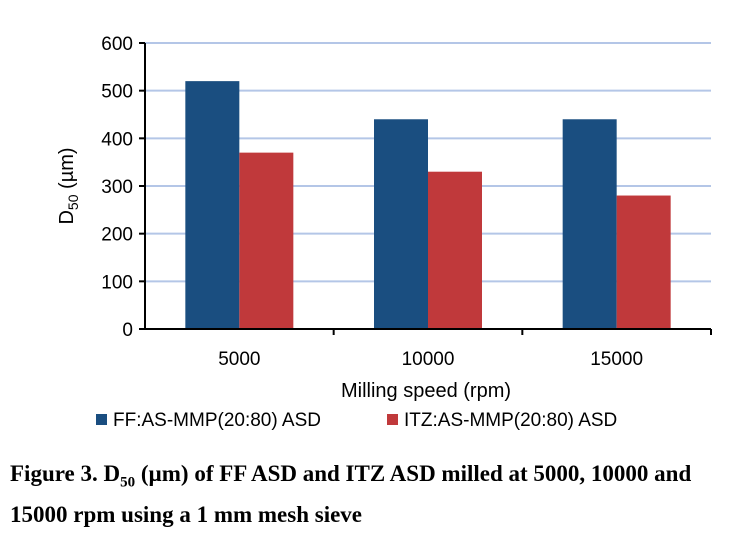 This screenshot has width=740, height=553. Describe the element at coordinates (117, 187) in the screenshot. I see `y-tick-label: 300` at that location.